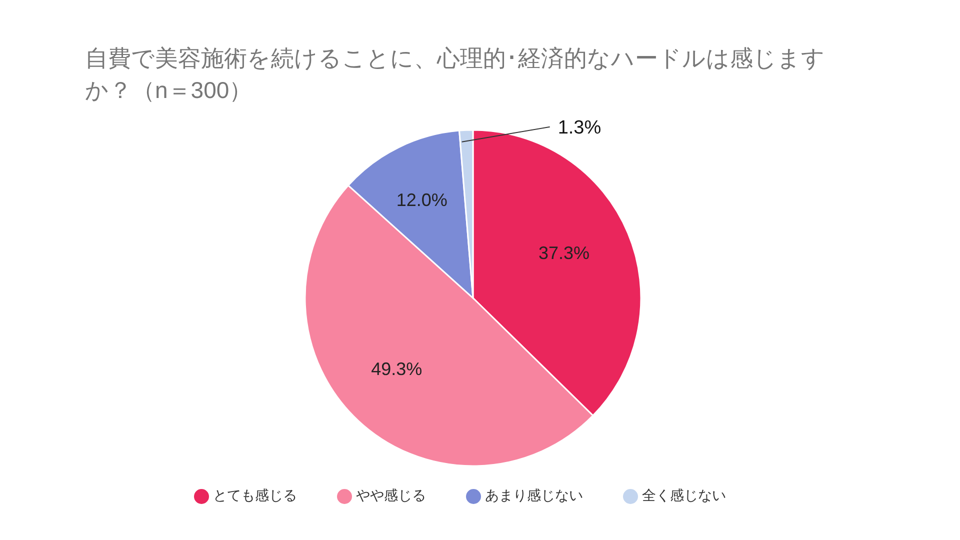  Describe the element at coordinates (534, 495) in the screenshot. I see `legend-label: あまり感じない` at that location.